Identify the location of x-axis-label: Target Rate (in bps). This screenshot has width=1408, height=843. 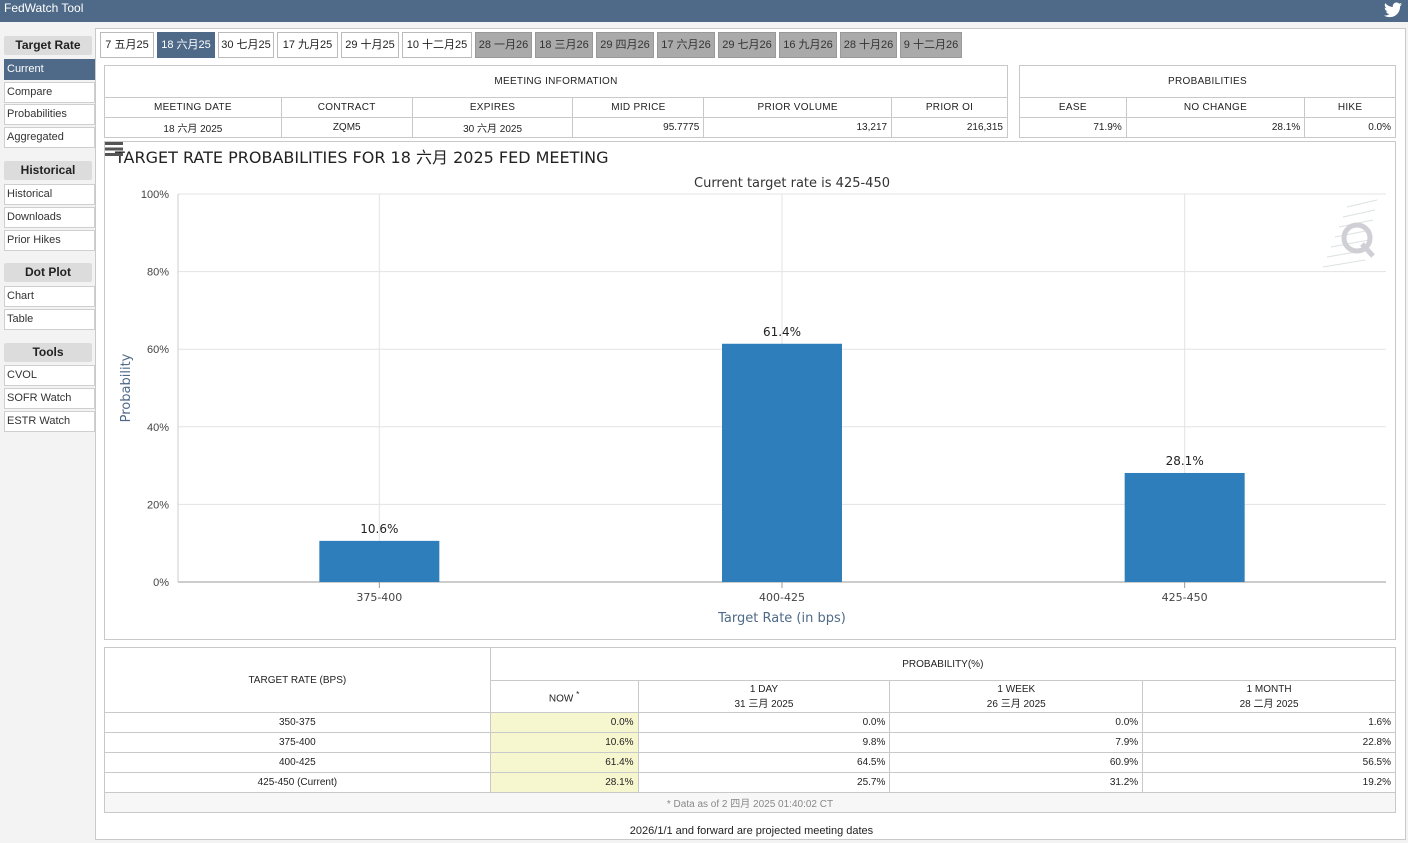
(781, 618).